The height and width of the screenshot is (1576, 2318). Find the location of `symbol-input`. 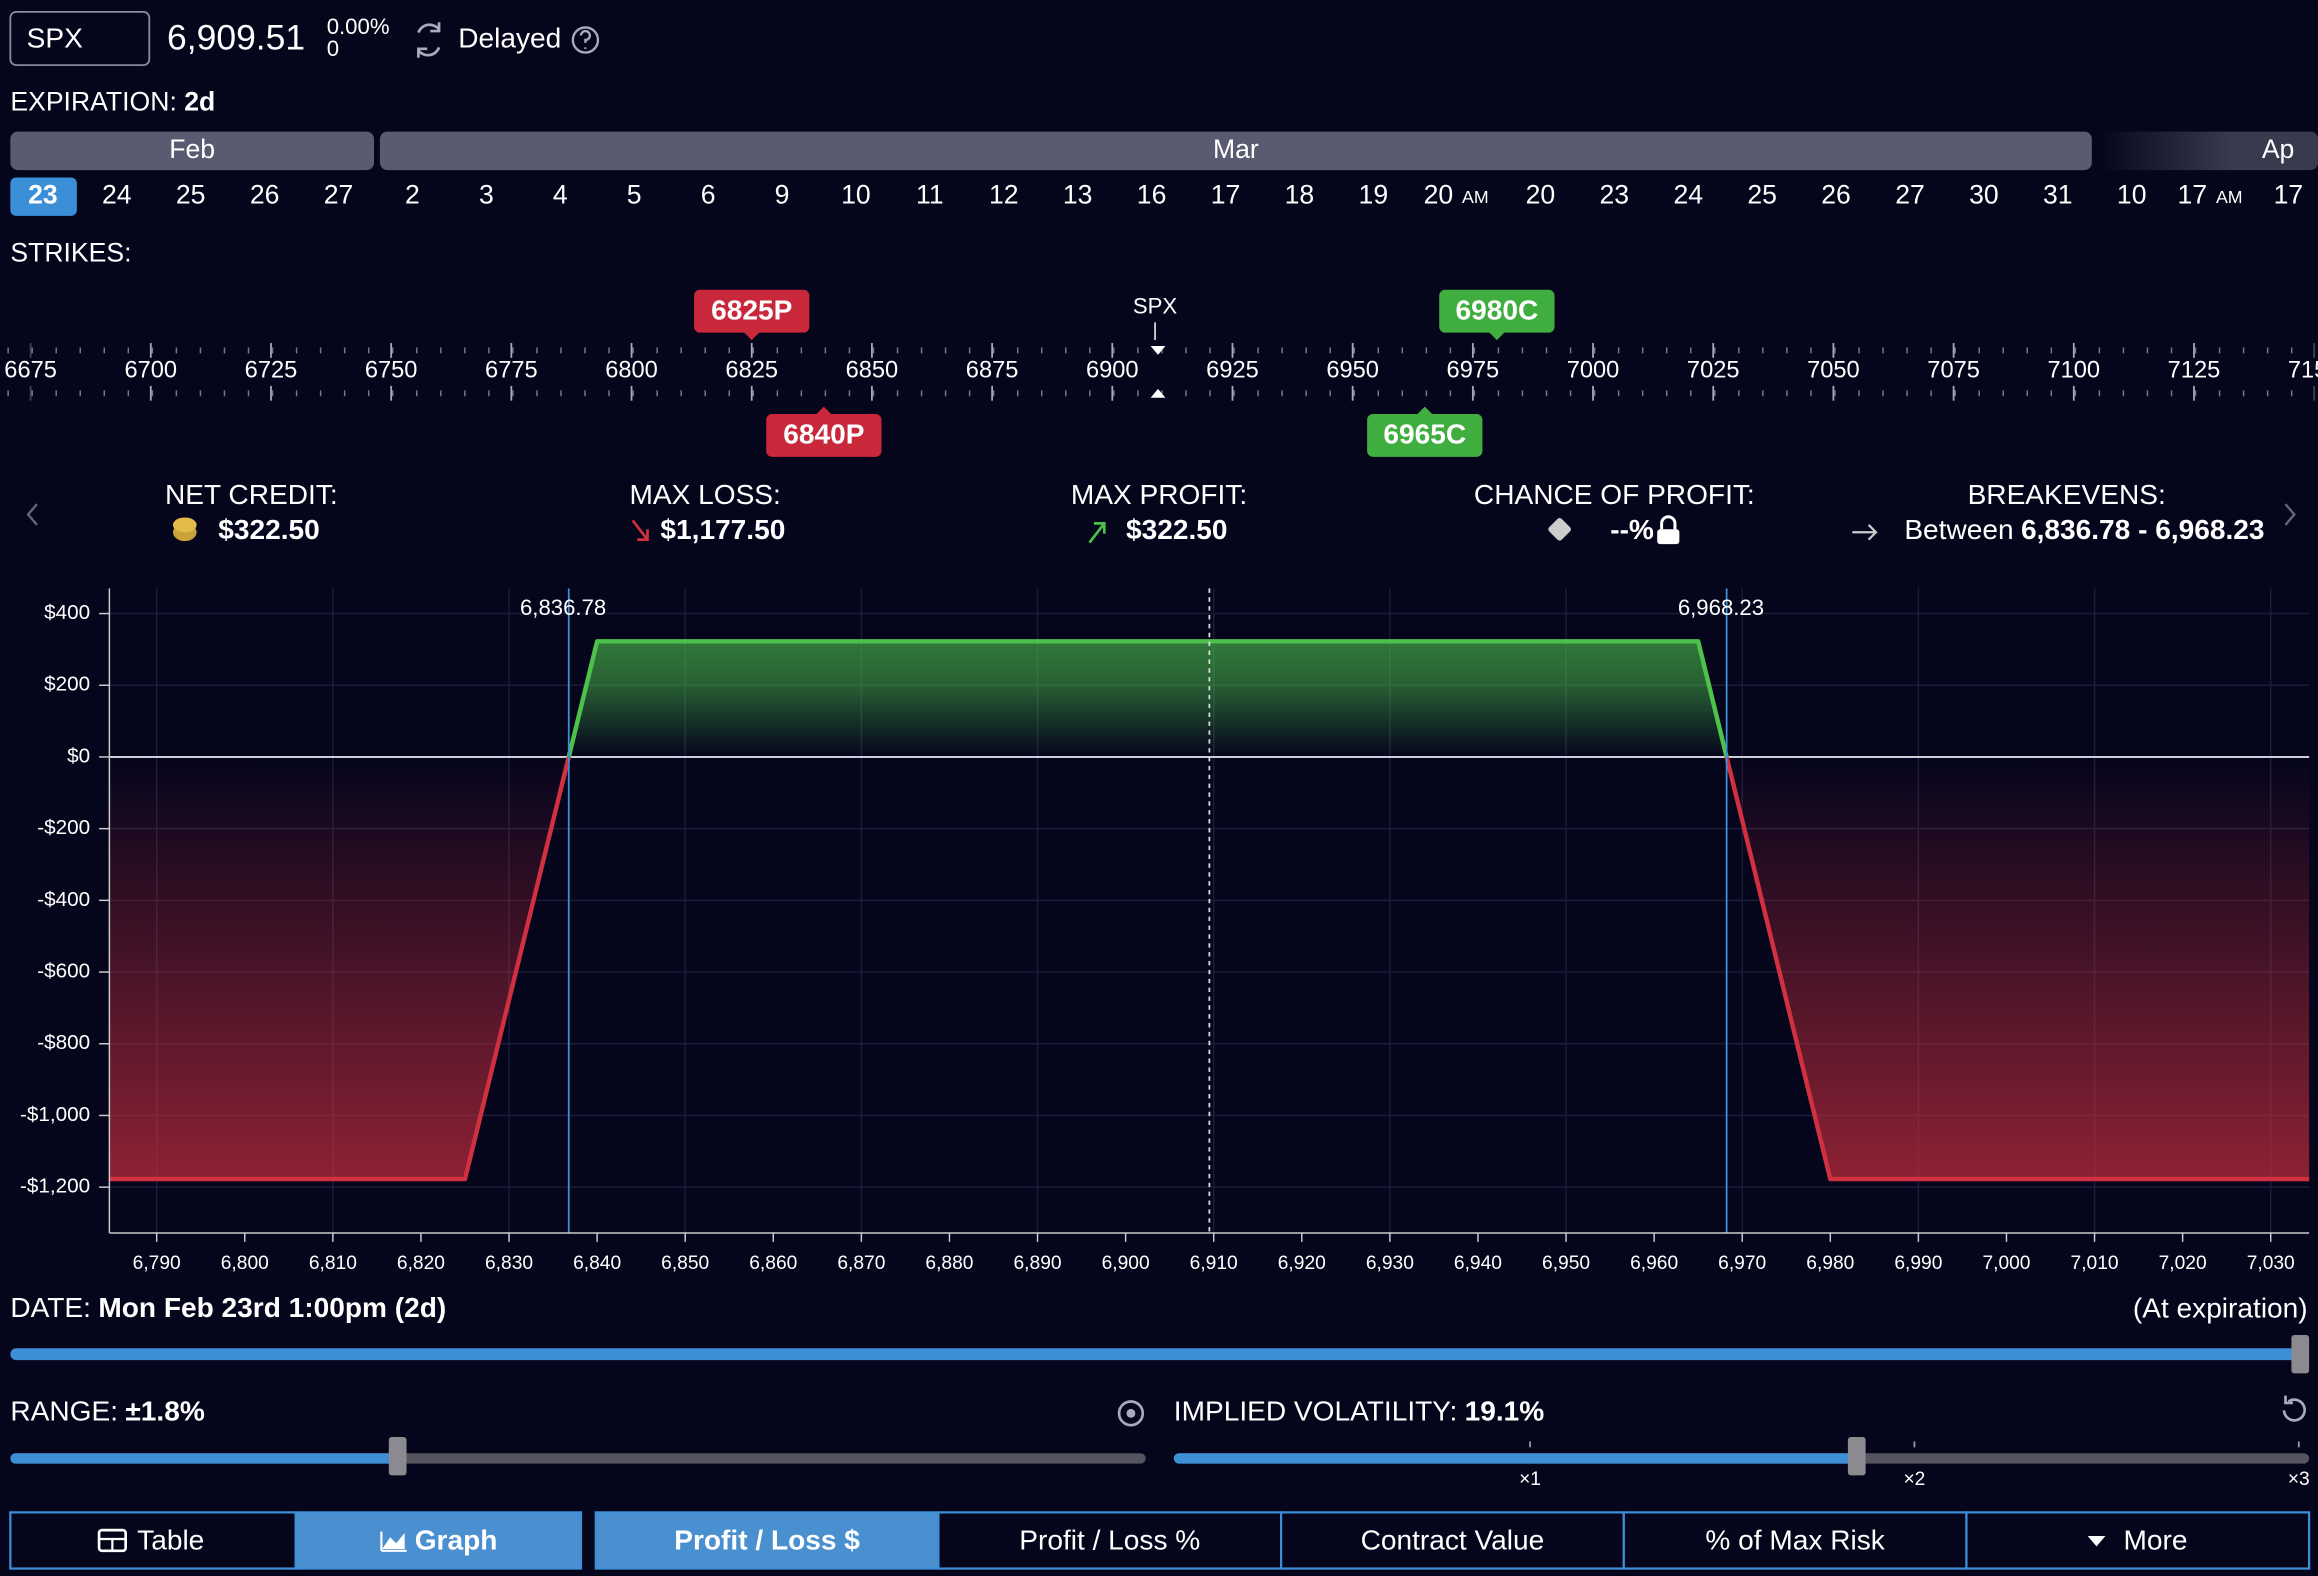

symbol-input is located at coordinates (80, 38).